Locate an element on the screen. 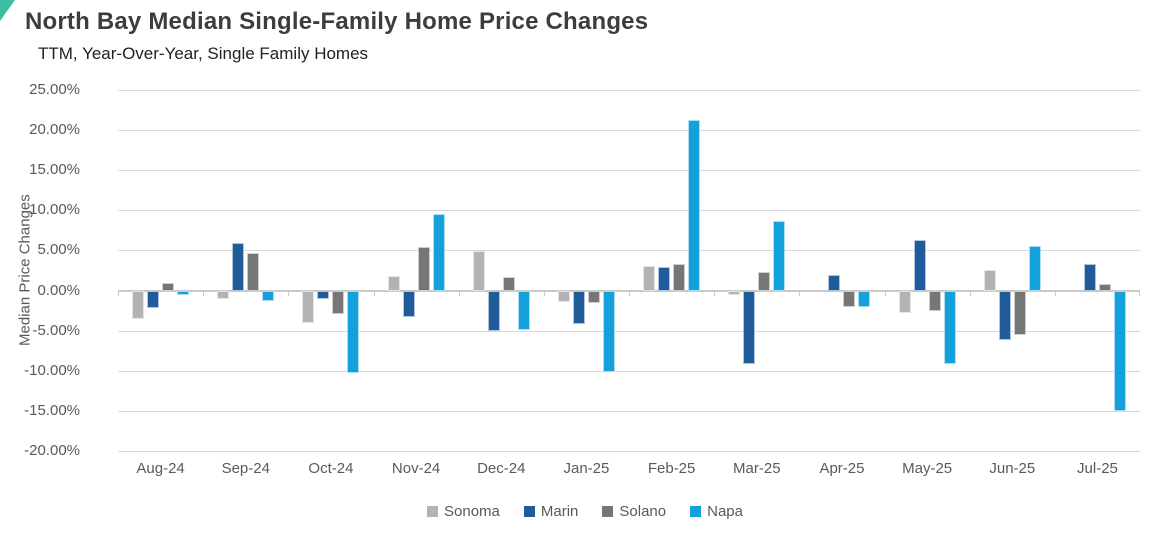  y-tick-label: -15.00% is located at coordinates (52, 410).